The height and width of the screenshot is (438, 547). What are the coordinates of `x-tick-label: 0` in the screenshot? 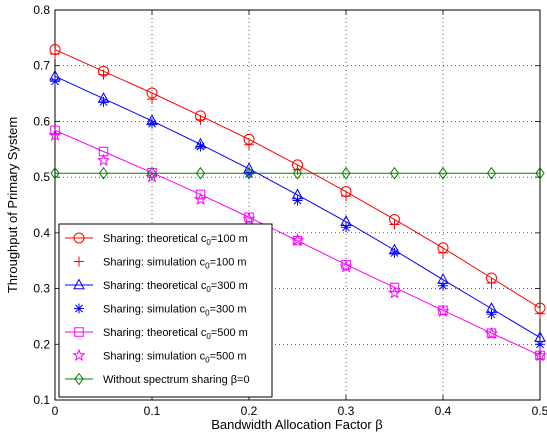 It's located at (55, 411).